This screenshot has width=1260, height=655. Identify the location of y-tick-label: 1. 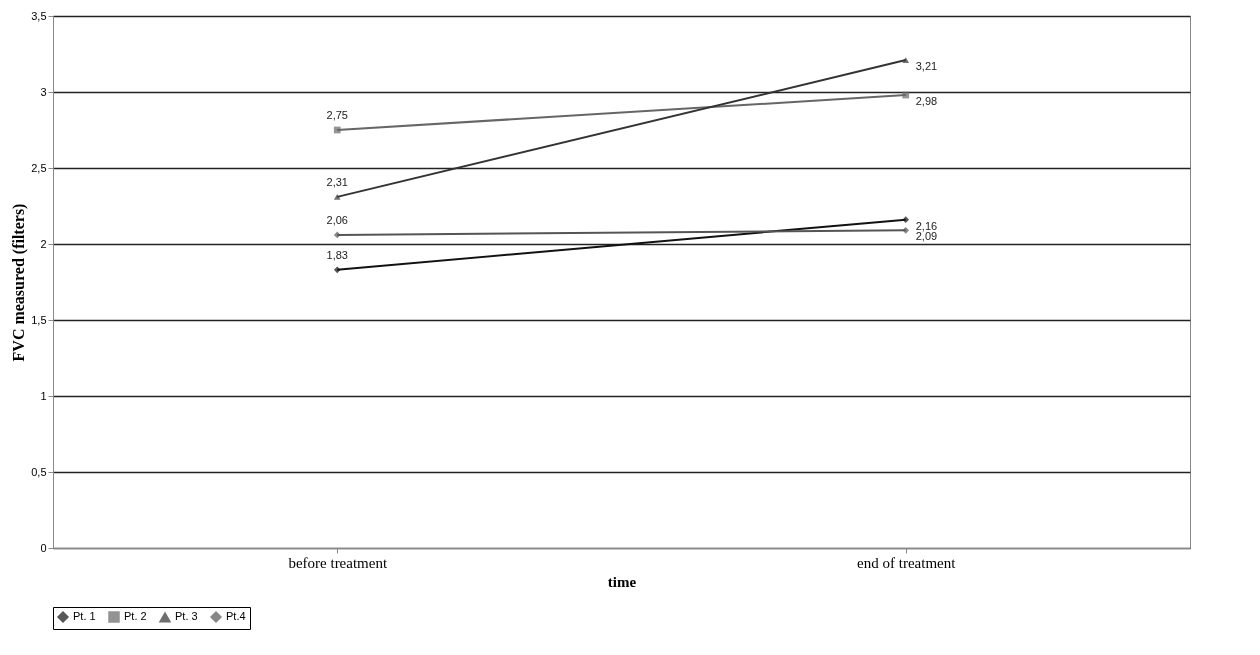
(43, 395).